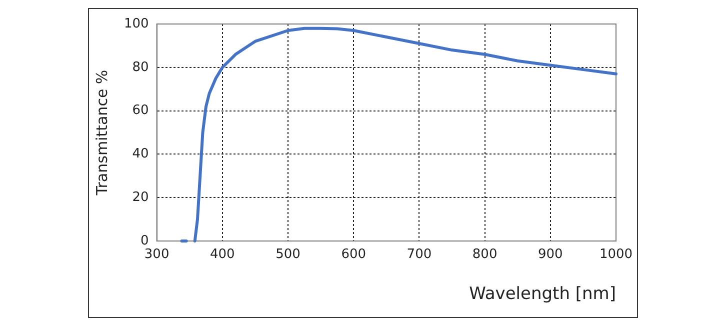  Describe the element at coordinates (140, 154) in the screenshot. I see `y-tick-label: 40` at that location.